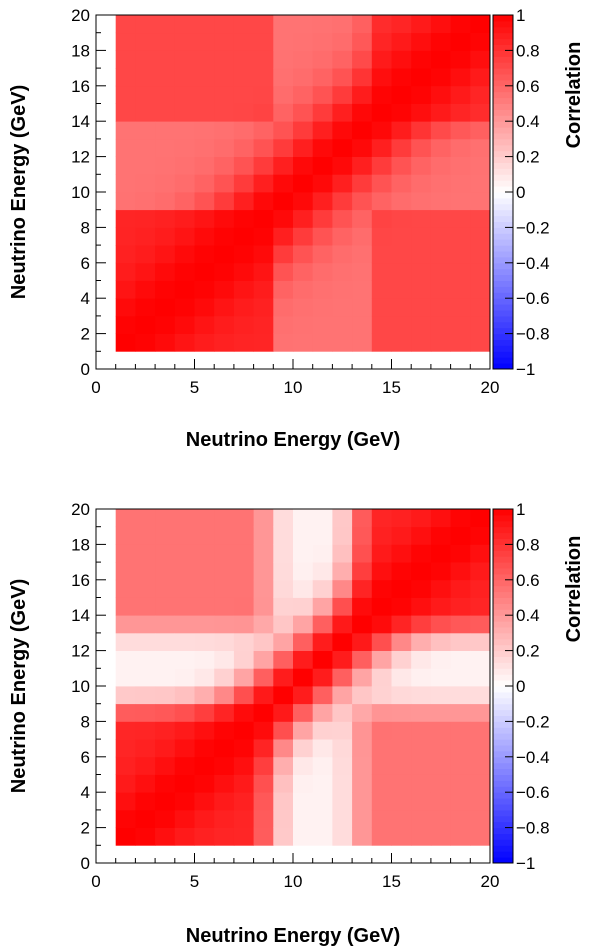 This screenshot has width=593, height=952. I want to click on color-scale-tick-label: 0, so click(520, 192).